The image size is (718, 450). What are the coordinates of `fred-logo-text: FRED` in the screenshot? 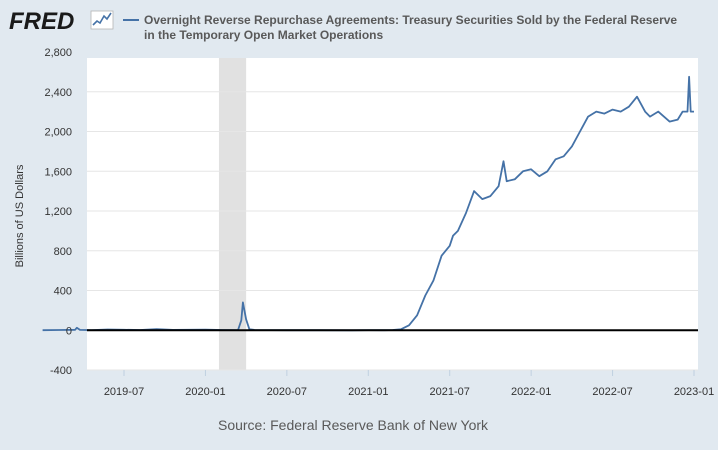 It's located at (41, 21).